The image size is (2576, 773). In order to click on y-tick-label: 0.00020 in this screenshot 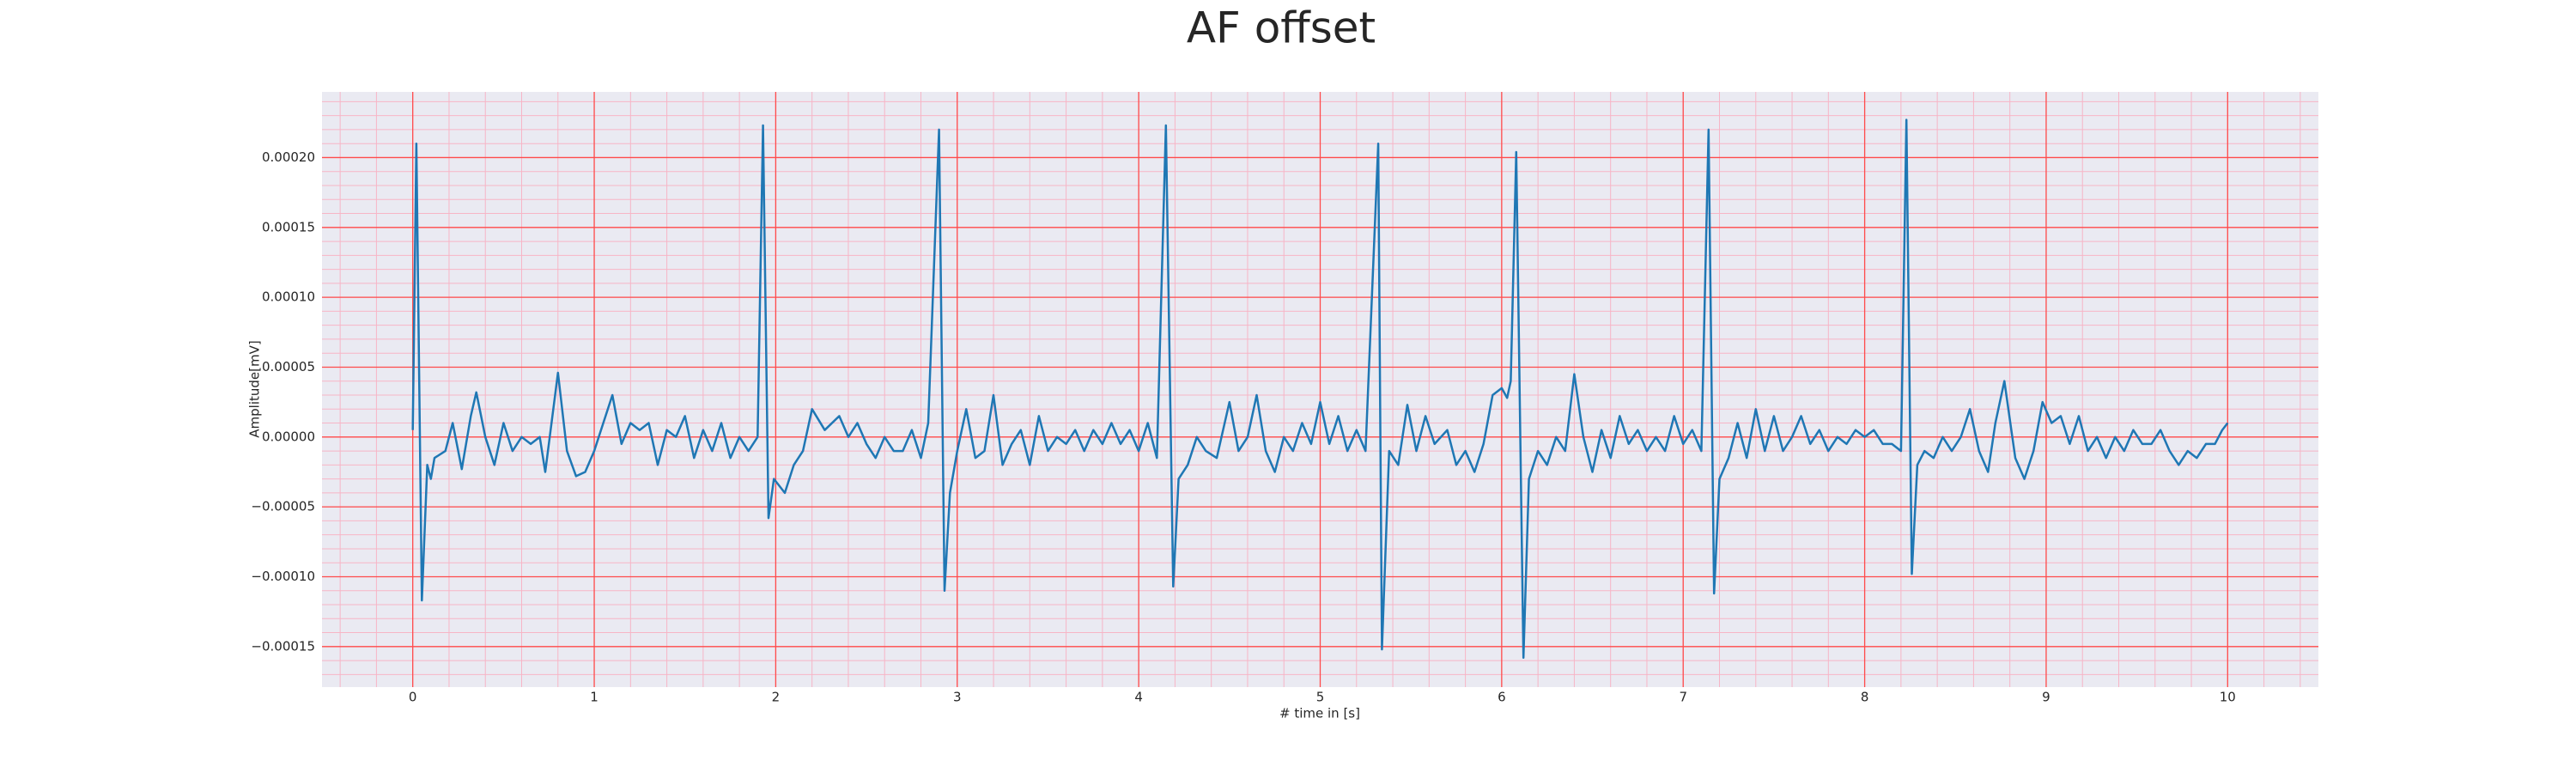, I will do `click(289, 157)`.